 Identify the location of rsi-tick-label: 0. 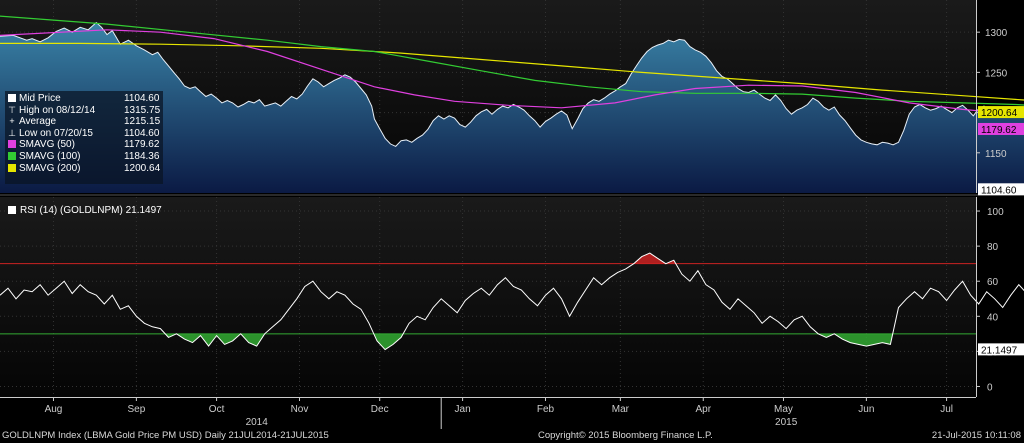
(990, 387).